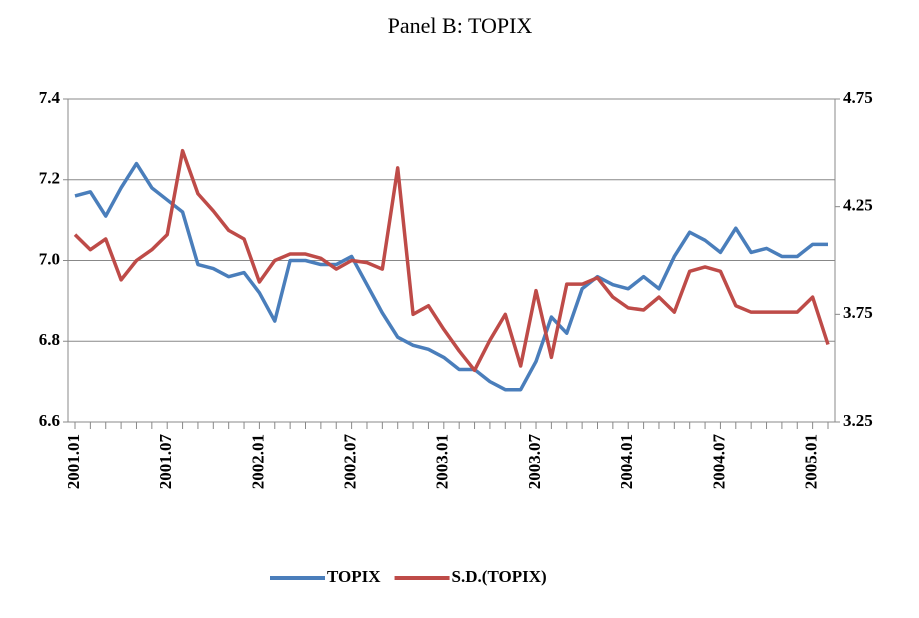 This screenshot has width=919, height=618. Describe the element at coordinates (534, 462) in the screenshot. I see `x-tick-label: 2003.07` at that location.